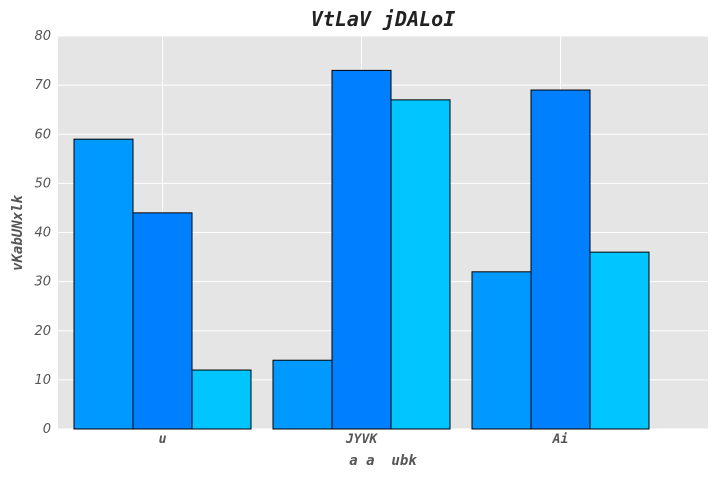 The height and width of the screenshot is (480, 720). I want to click on y-tick-label: 10, so click(42, 380).